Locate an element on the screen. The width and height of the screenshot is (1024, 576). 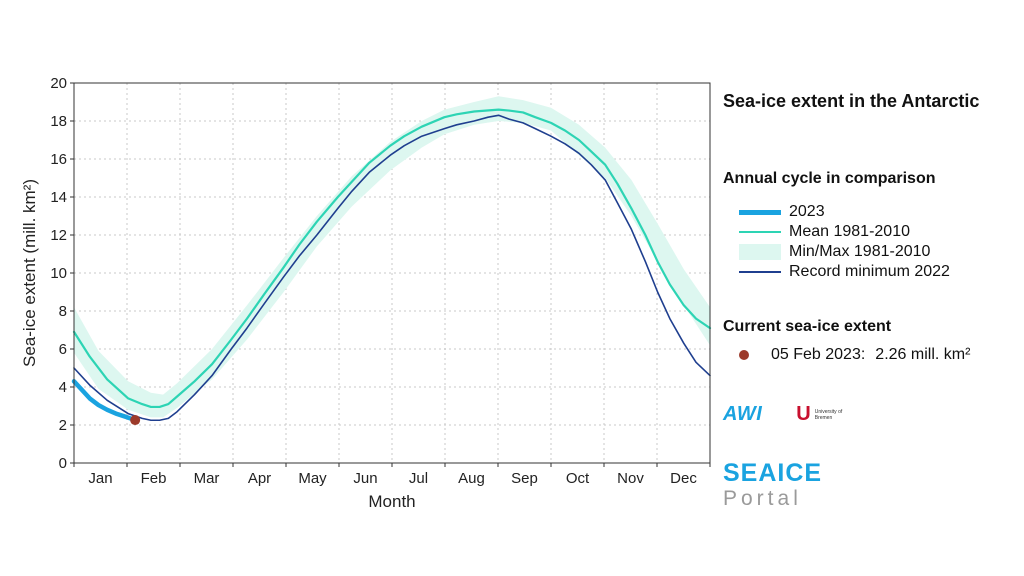
awi-logo: AWI is located at coordinates (743, 414).